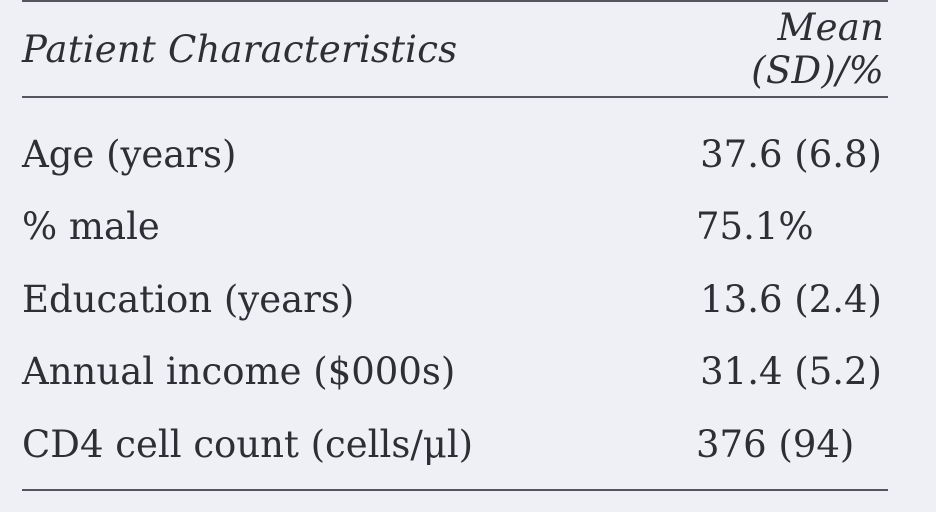 Image resolution: width=936 pixels, height=512 pixels. I want to click on header-rule, so click(455, 97).